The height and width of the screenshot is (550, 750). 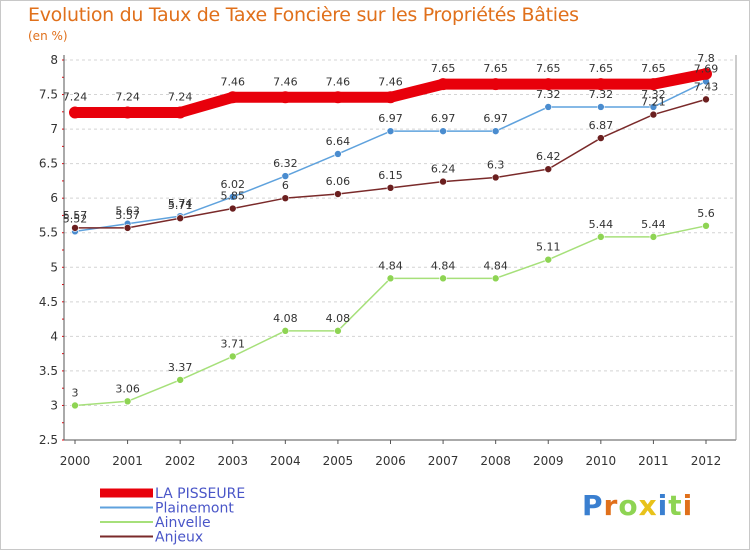 I want to click on x-tick-label: 2005, so click(x=338, y=461).